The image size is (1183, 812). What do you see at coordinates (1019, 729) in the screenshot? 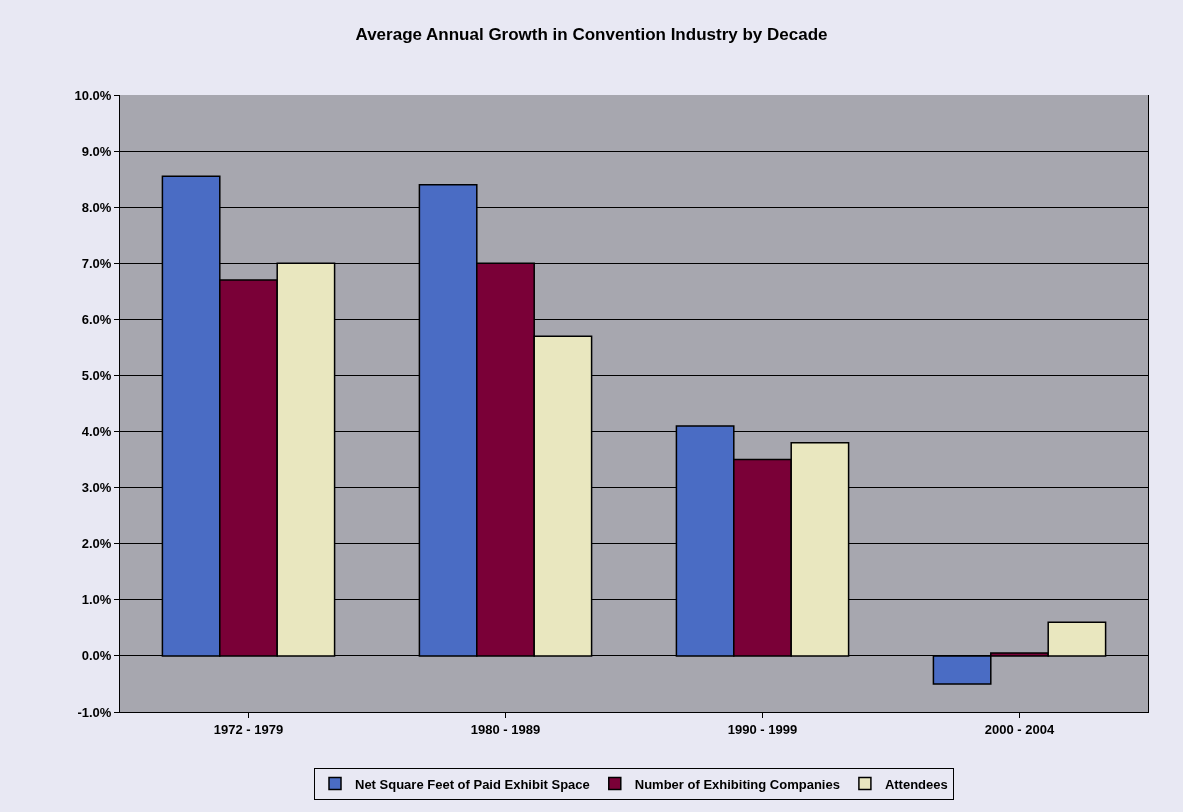
I see `x-tick-label: 2000 - 2004` at bounding box center [1019, 729].